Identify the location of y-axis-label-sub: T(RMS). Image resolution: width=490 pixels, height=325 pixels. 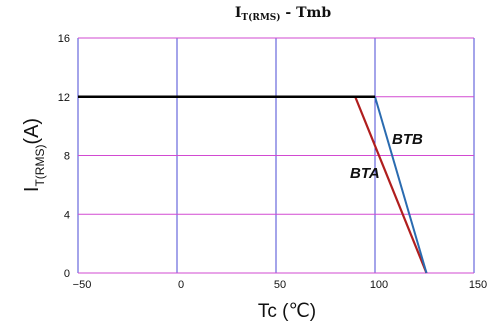
(40, 166).